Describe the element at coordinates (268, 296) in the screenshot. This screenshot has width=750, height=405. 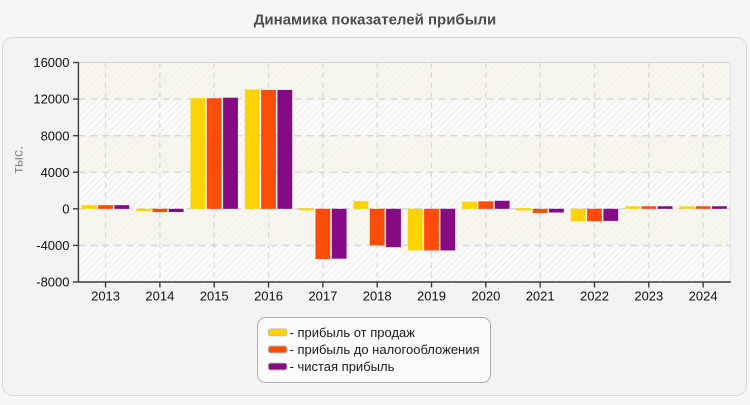
I see `svg-text: 2016` at that location.